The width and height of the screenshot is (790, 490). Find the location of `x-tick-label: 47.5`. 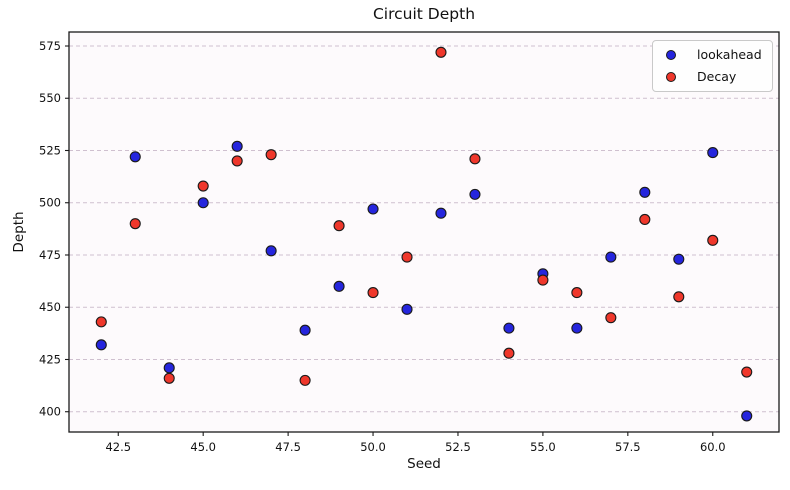

x-tick-label: 47.5 is located at coordinates (288, 447).